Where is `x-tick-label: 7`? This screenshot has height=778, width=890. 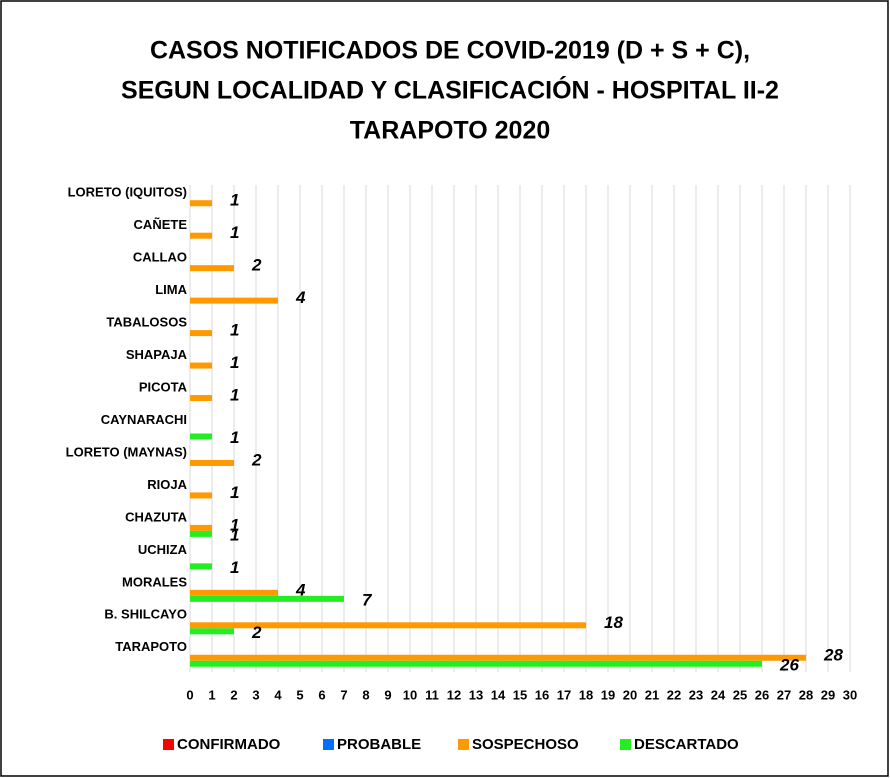 x-tick-label: 7 is located at coordinates (343, 694).